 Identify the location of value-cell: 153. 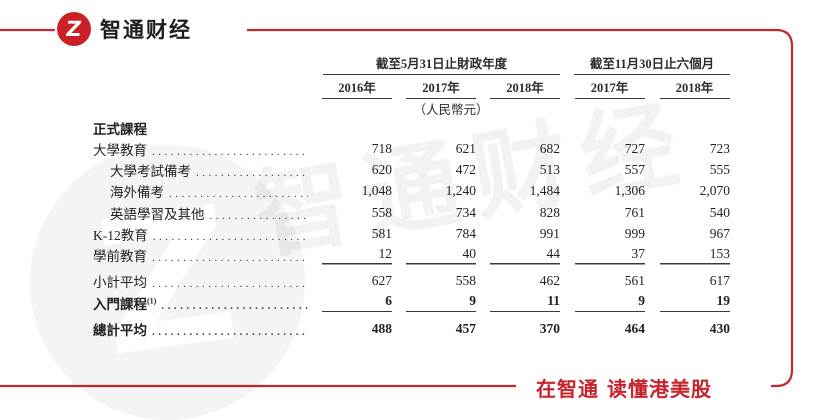
(687, 255).